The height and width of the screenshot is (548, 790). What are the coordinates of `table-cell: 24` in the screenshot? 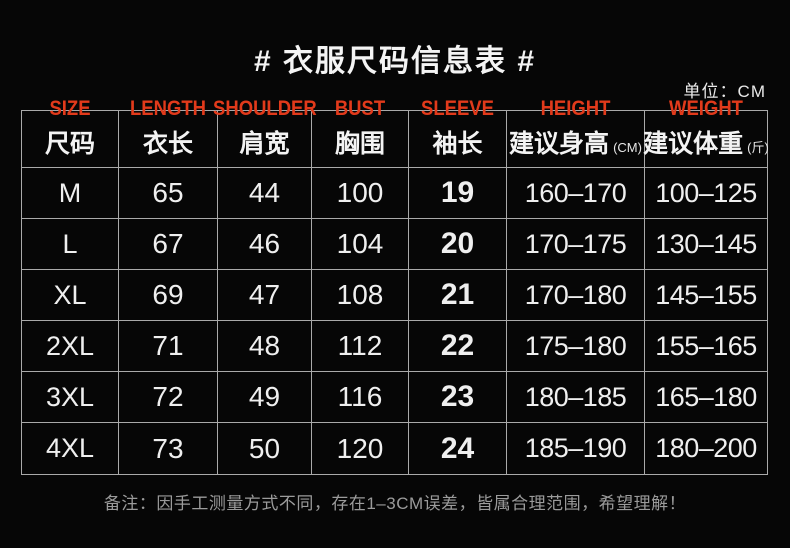 It's located at (458, 448).